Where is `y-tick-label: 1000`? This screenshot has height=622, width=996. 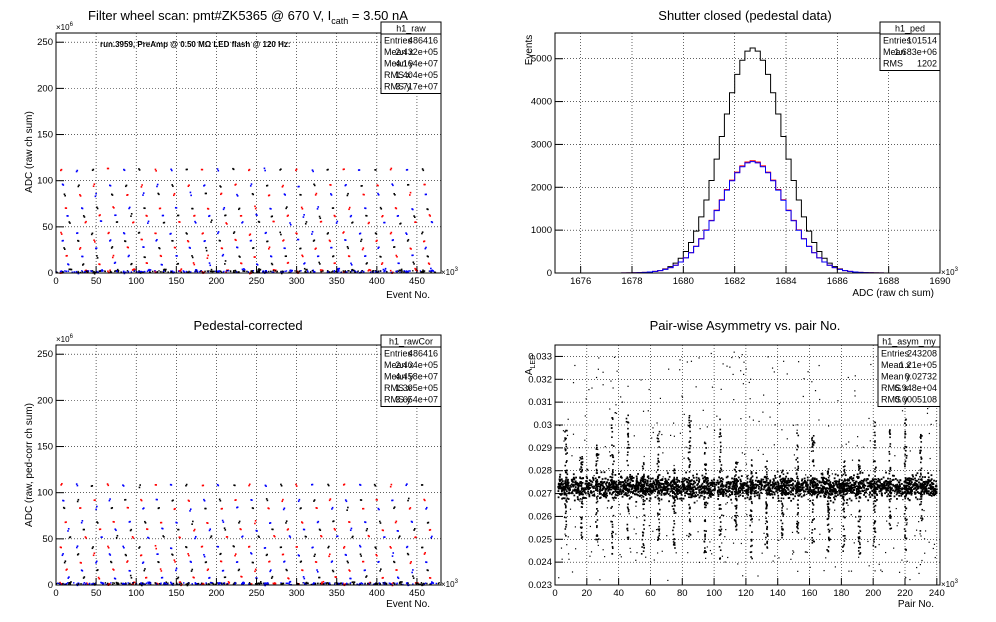 y-tick-label: 1000 is located at coordinates (541, 230).